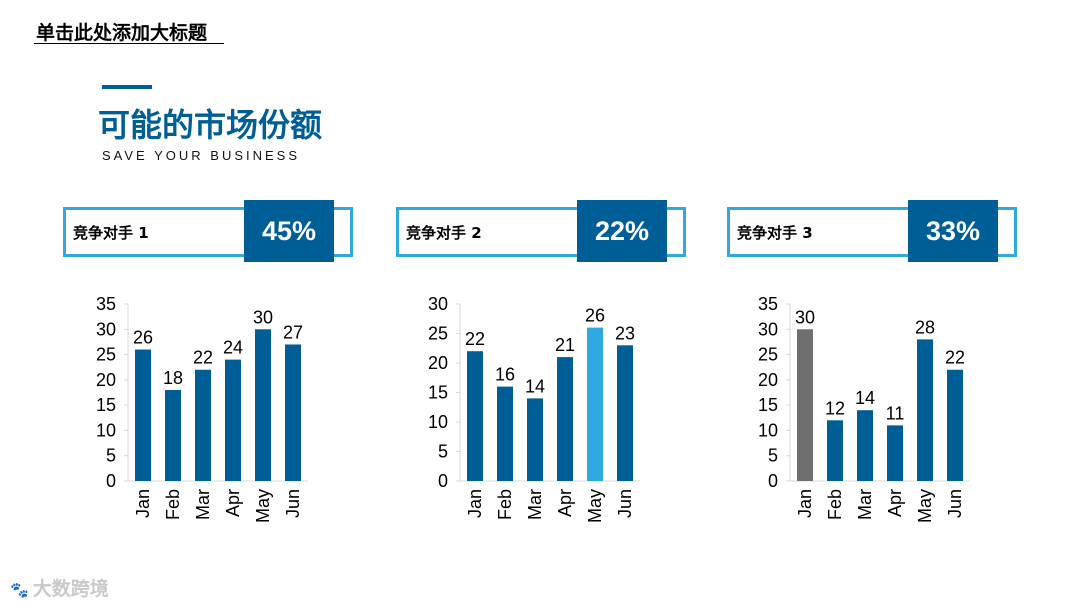 The height and width of the screenshot is (608, 1080). Describe the element at coordinates (775, 233) in the screenshot. I see `competitor-label: 竞争对手 3` at that location.